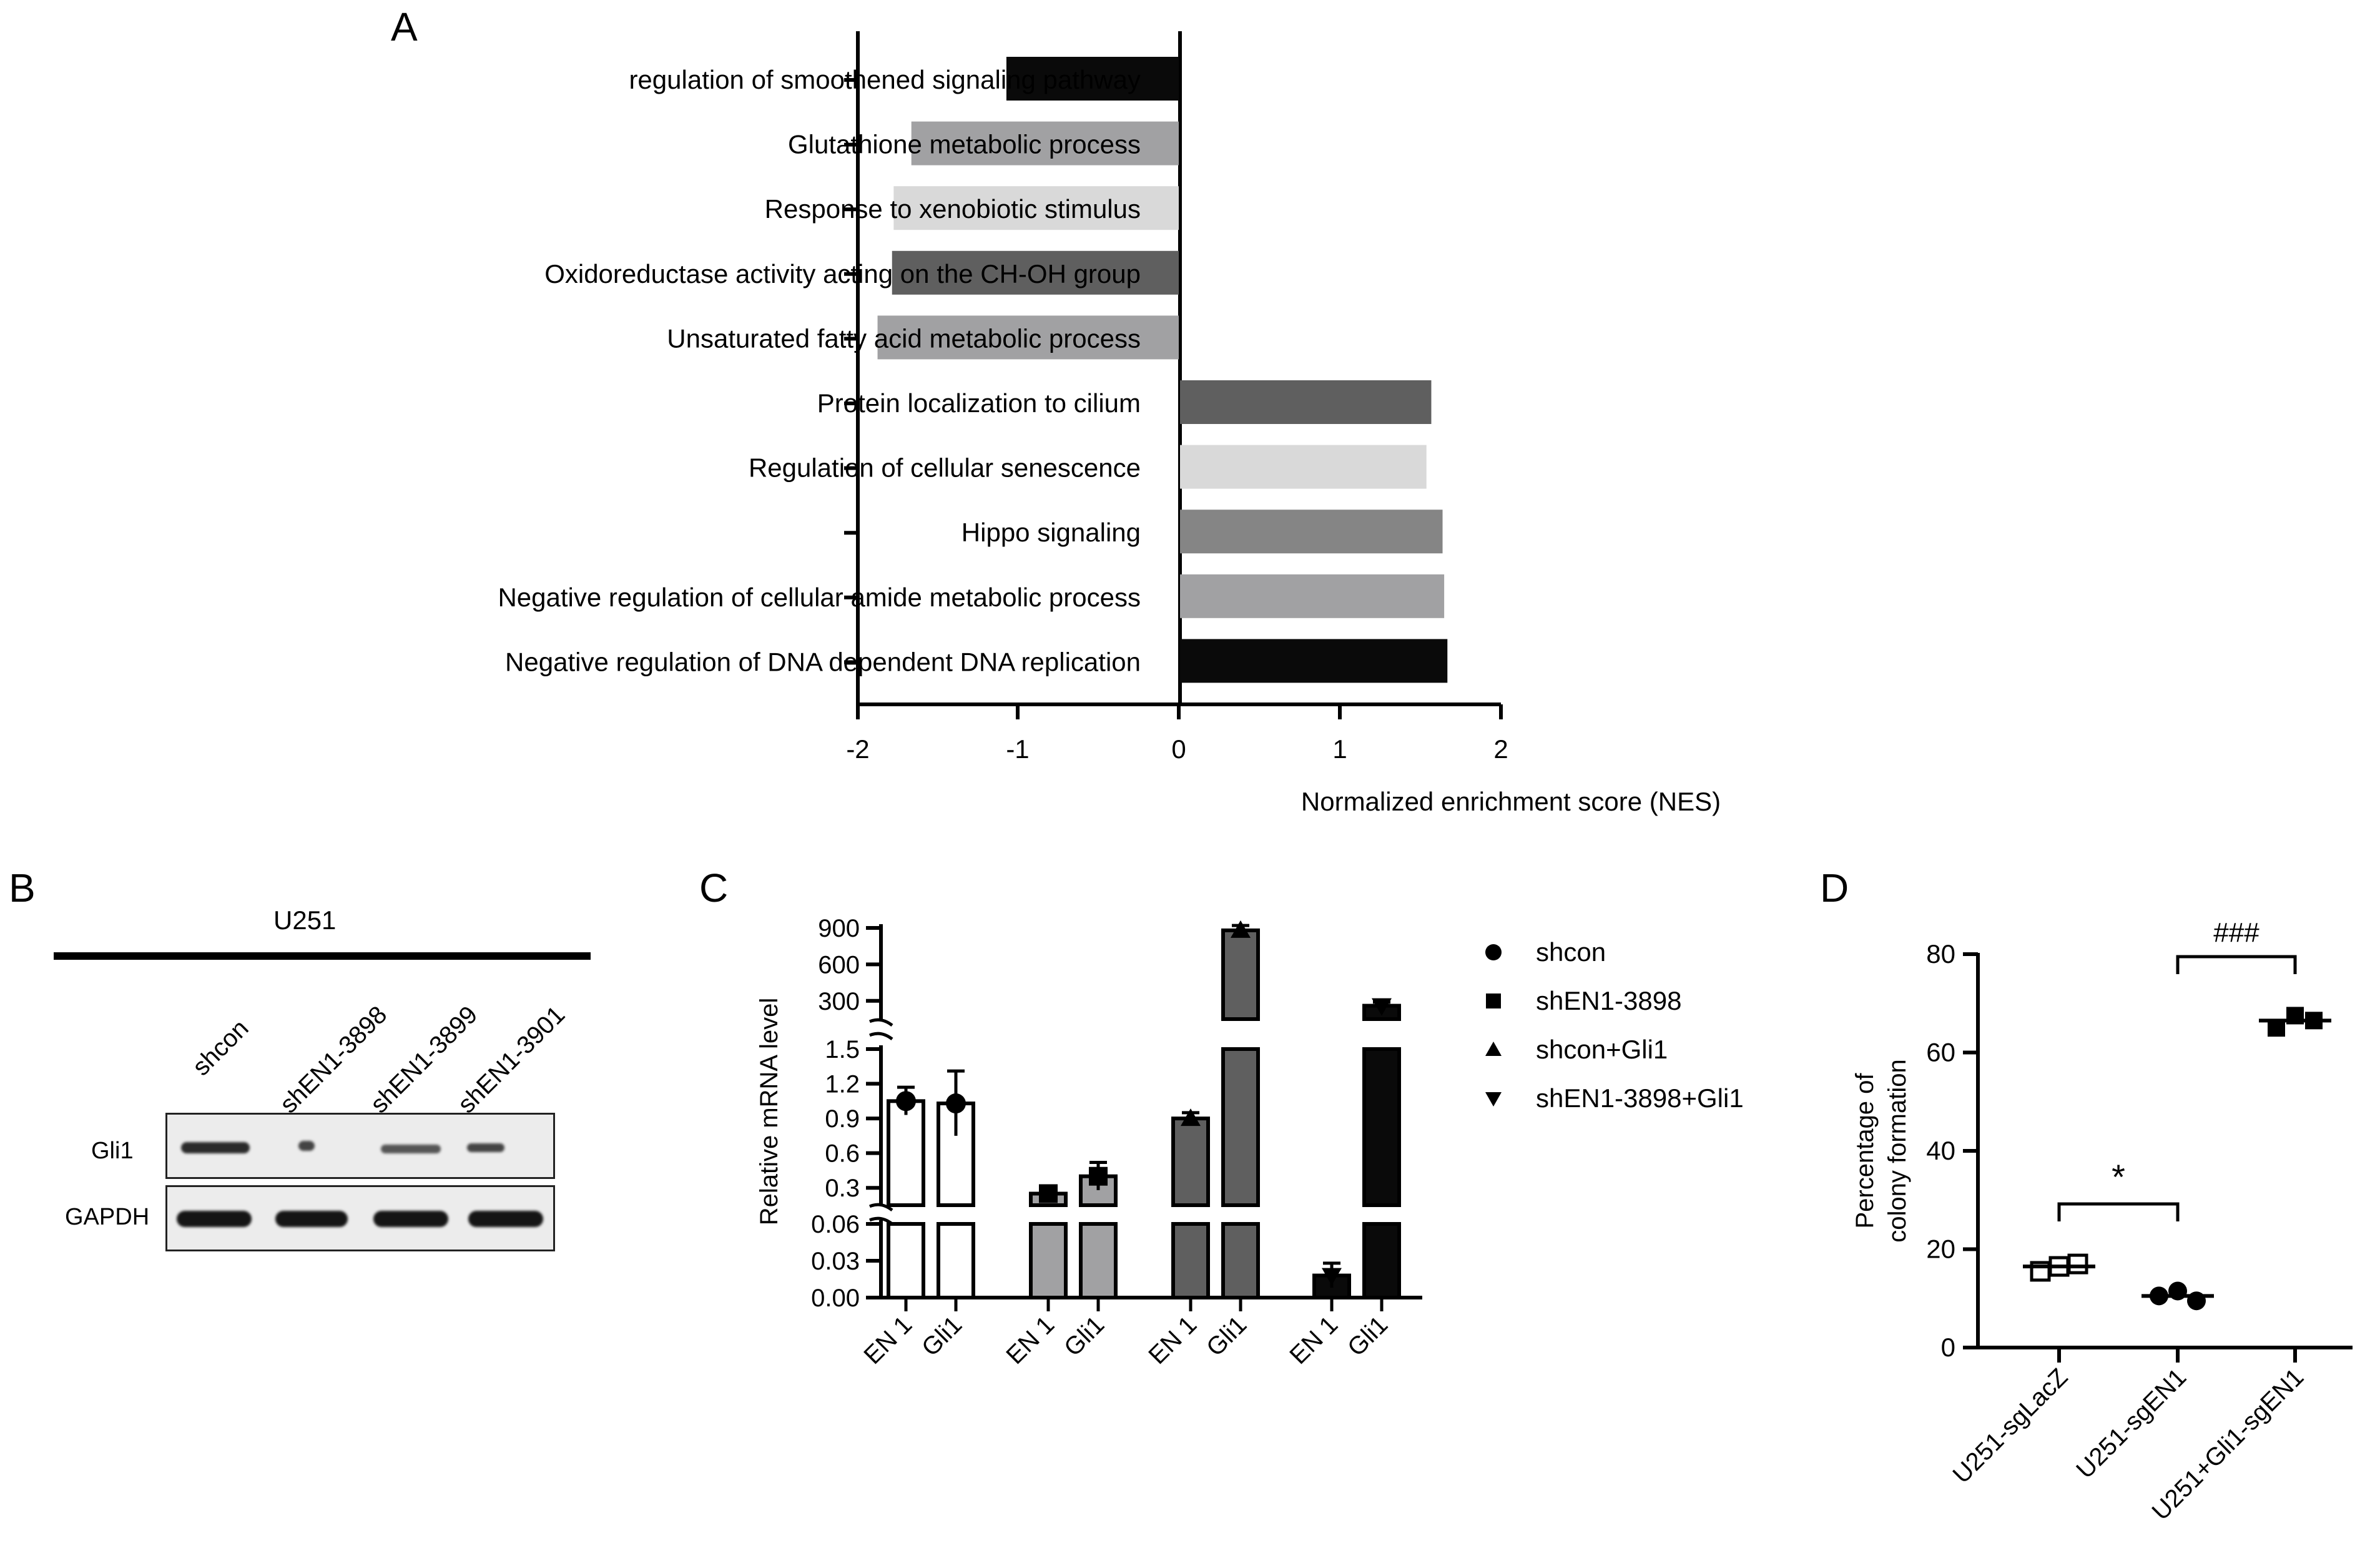 The height and width of the screenshot is (1553, 2380). I want to click on y-tick-label: 0.00, so click(836, 1298).